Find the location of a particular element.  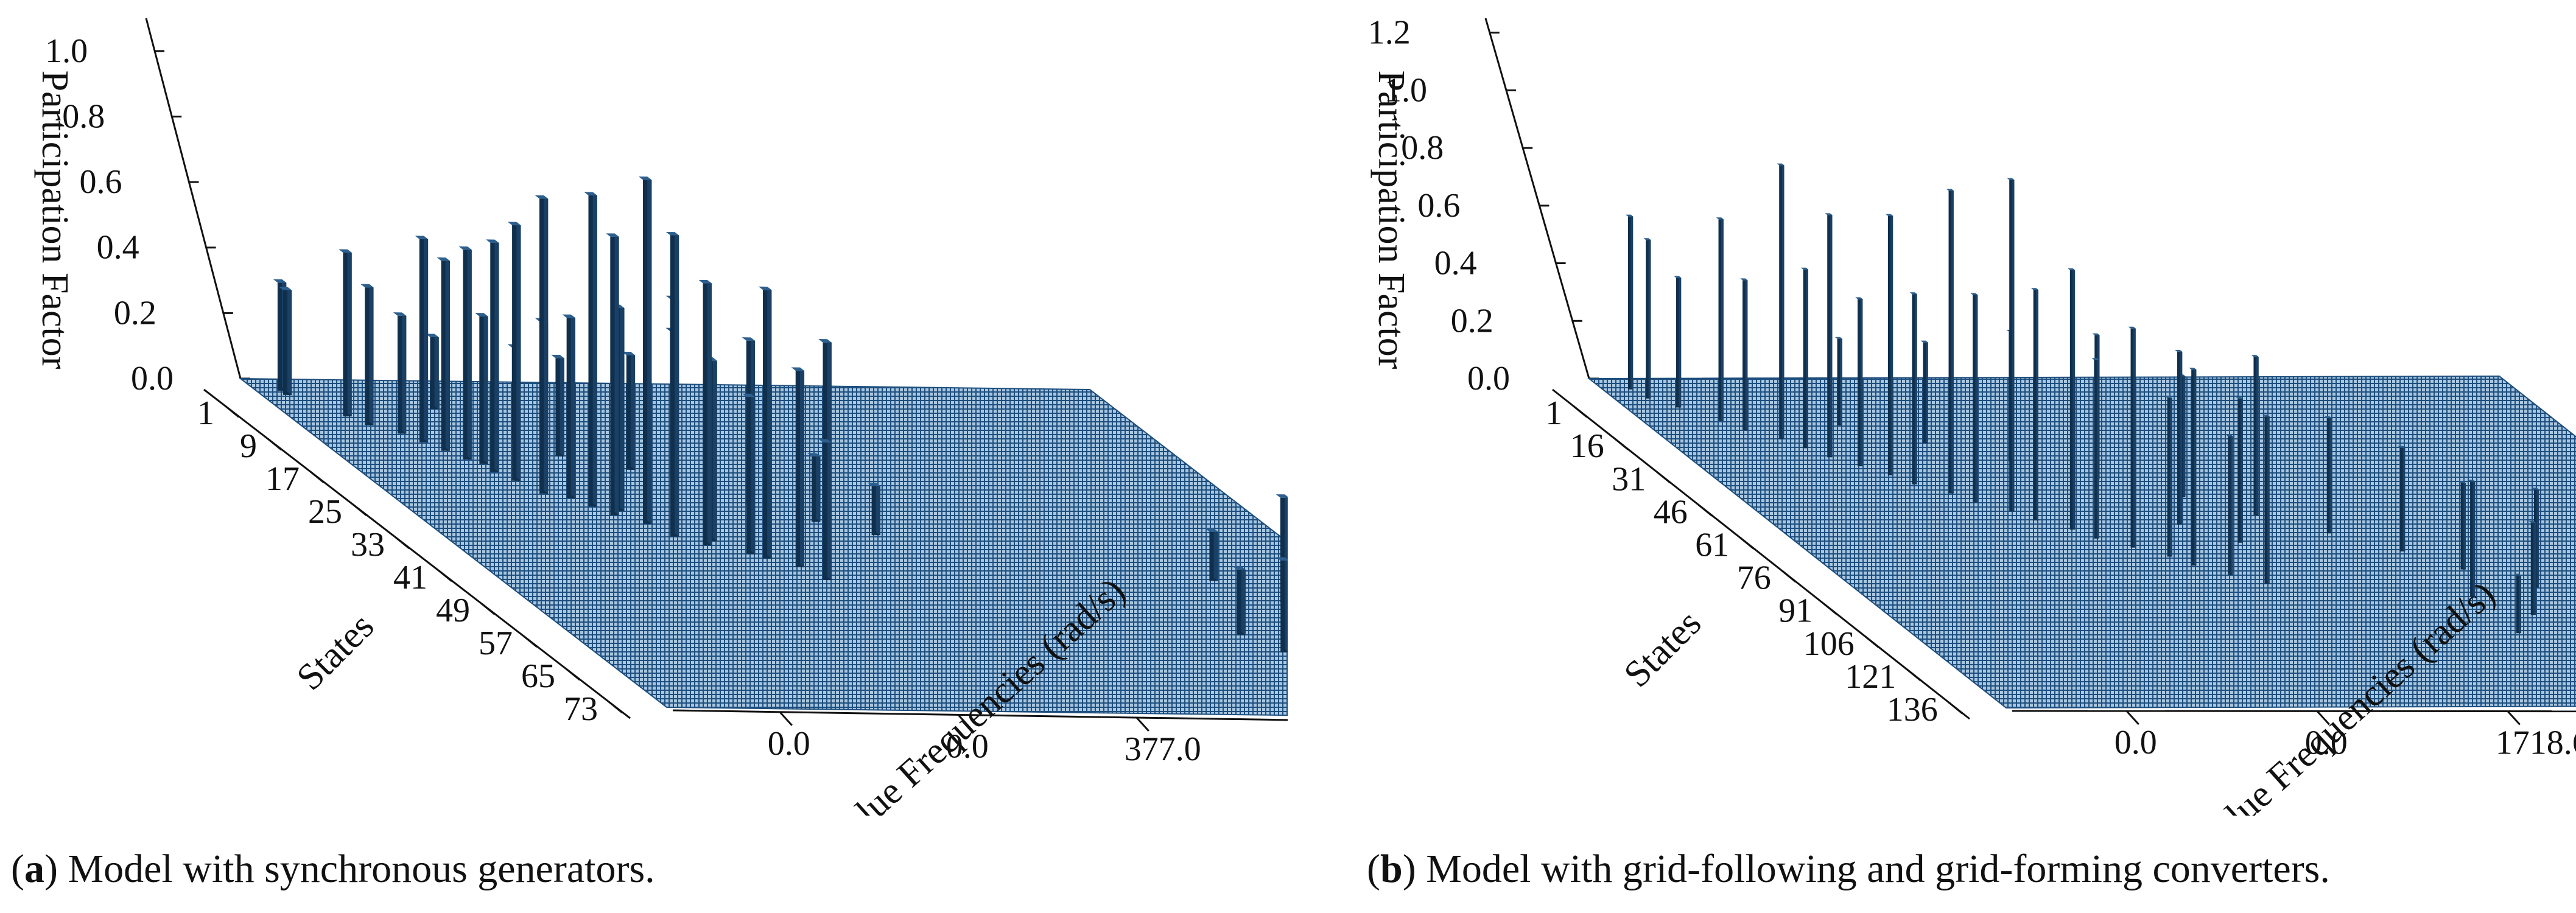

caption-b-label: b is located at coordinates (1391, 869).